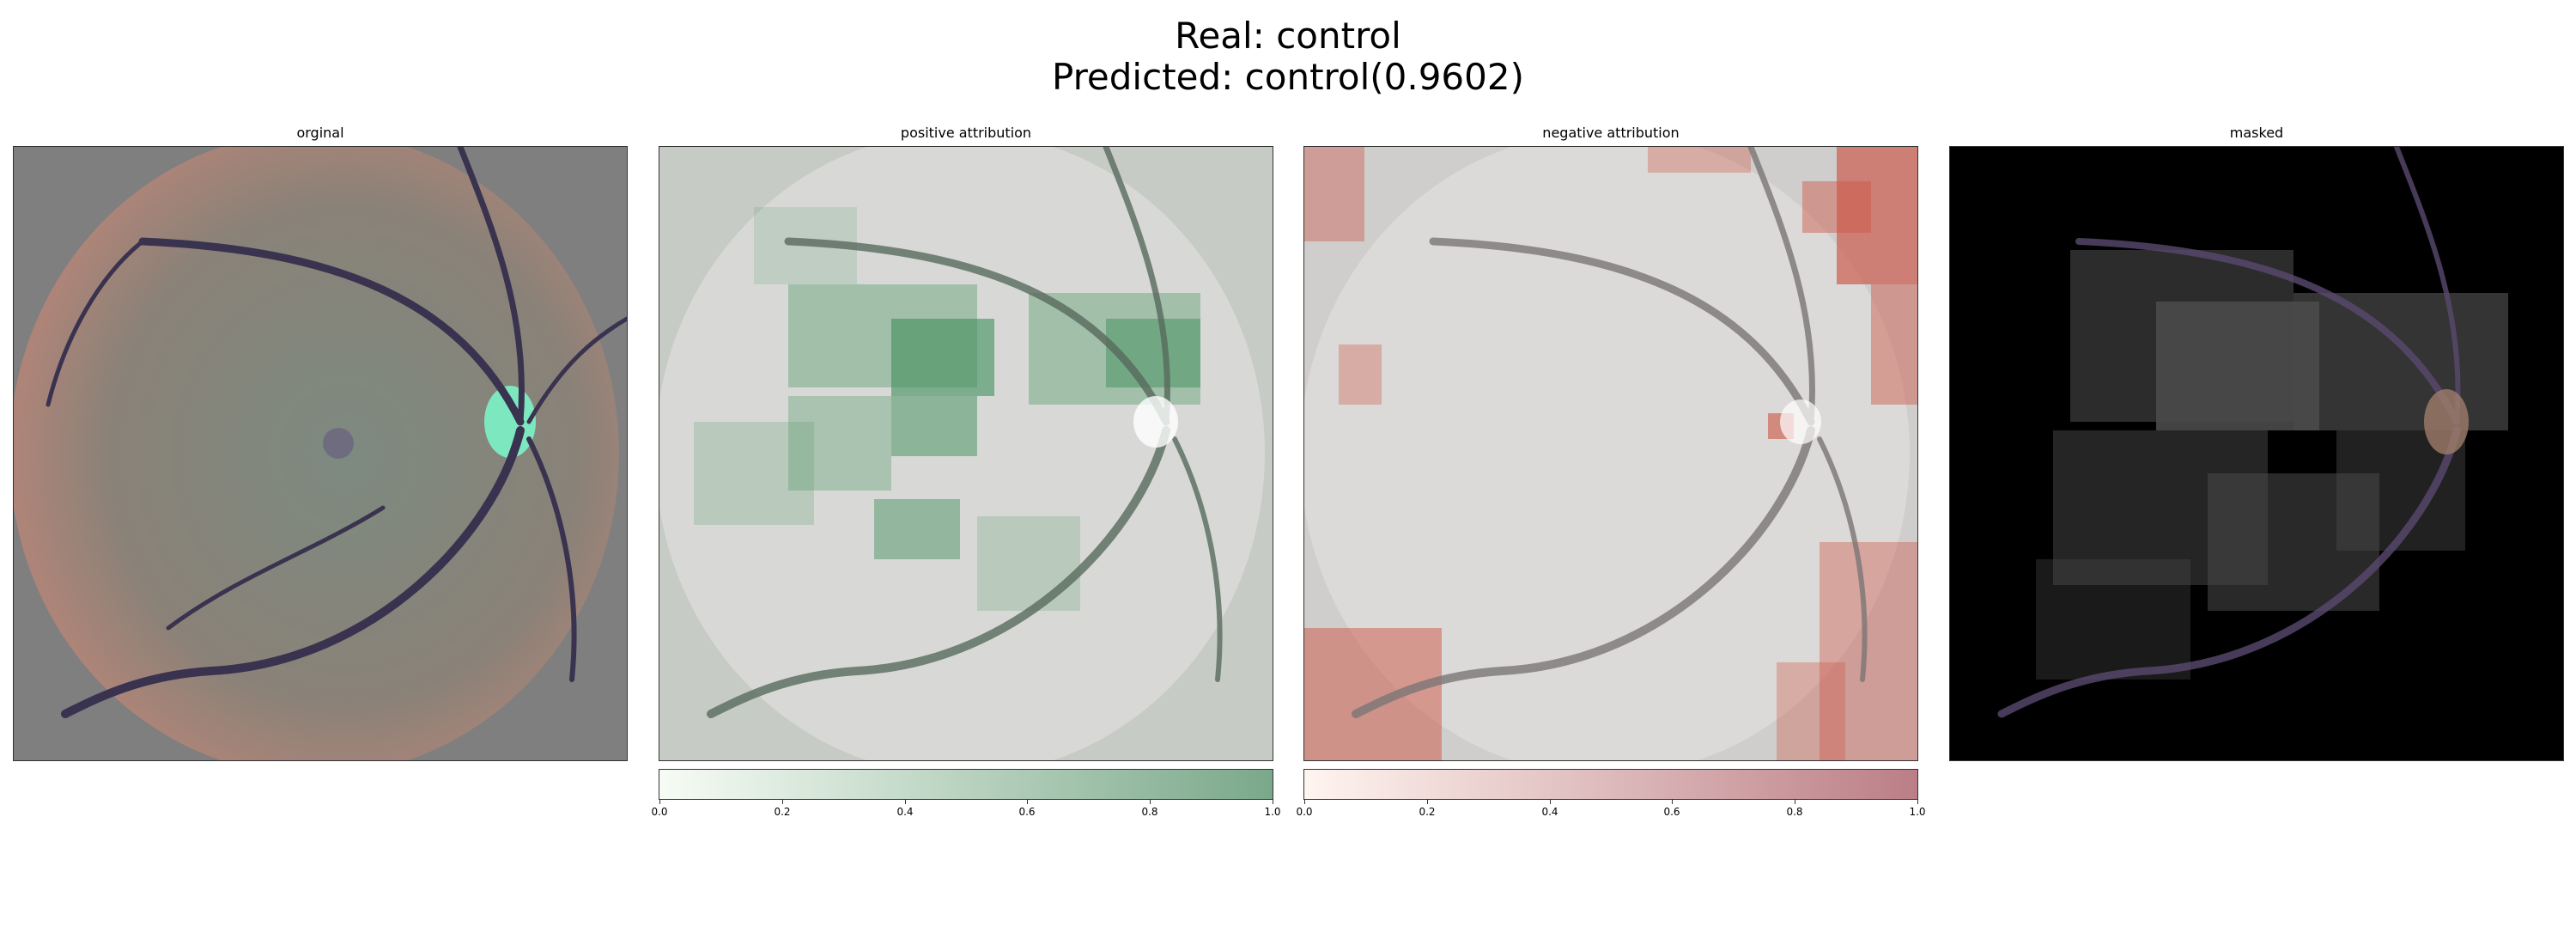  I want to click on negative-attribution-colorbar, so click(1610, 784).